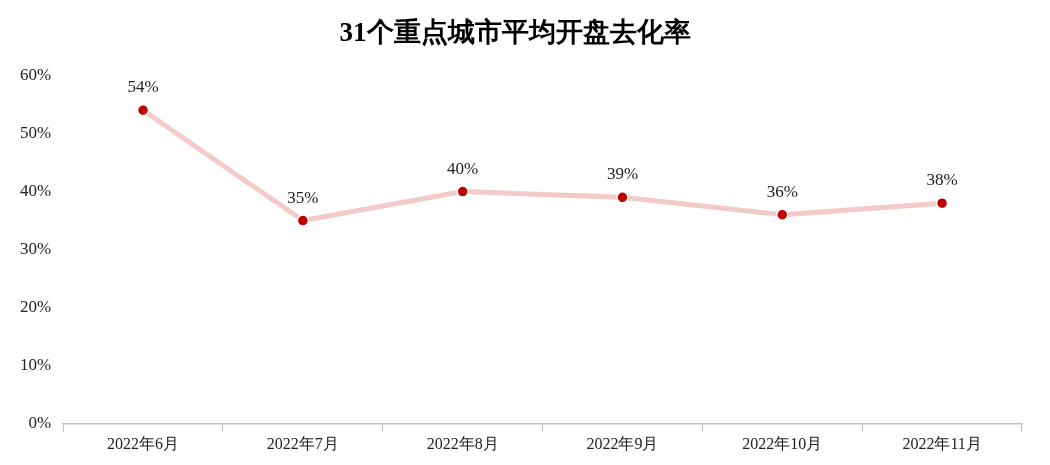  I want to click on data-label: 38%, so click(942, 180).